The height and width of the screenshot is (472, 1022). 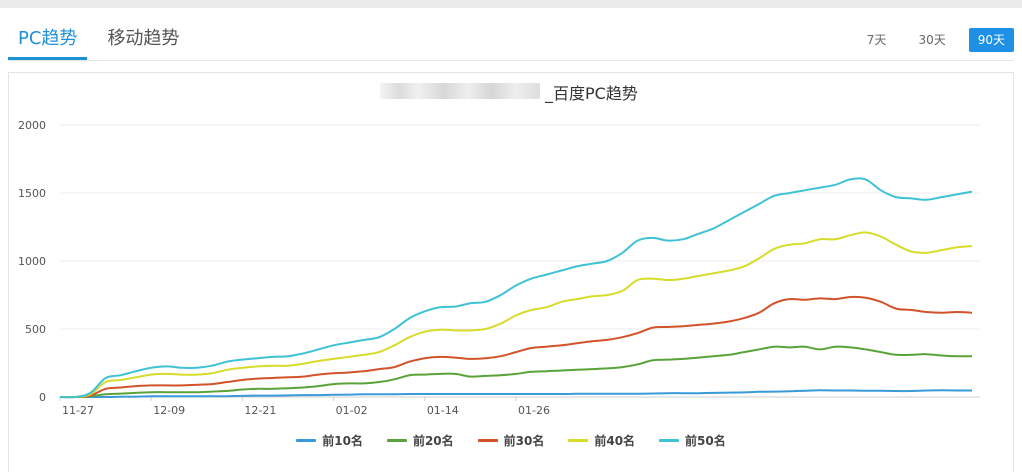 I want to click on range-90-days-button: 90天, so click(x=991, y=40).